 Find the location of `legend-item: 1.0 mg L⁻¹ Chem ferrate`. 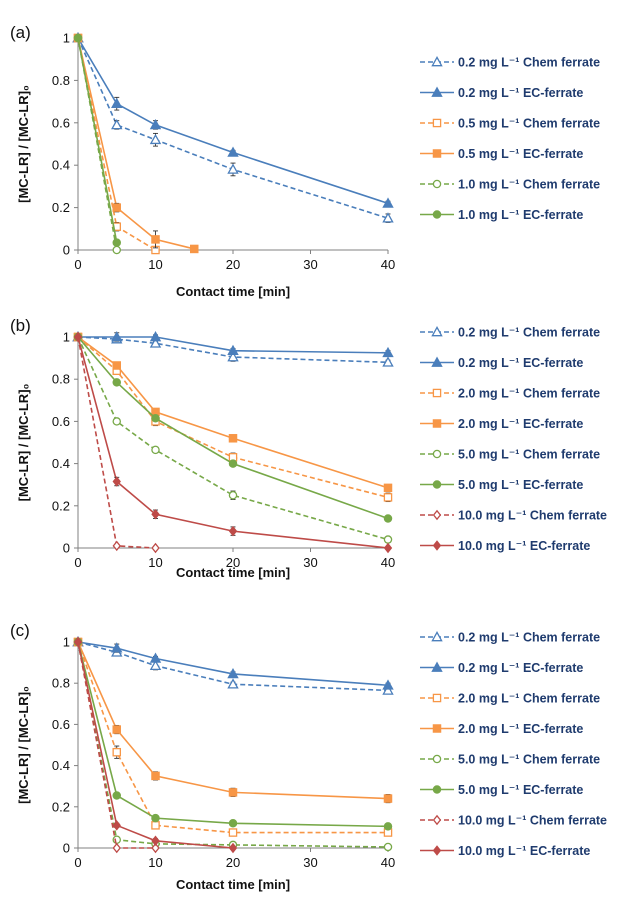

legend-item: 1.0 mg L⁻¹ Chem ferrate is located at coordinates (510, 185).